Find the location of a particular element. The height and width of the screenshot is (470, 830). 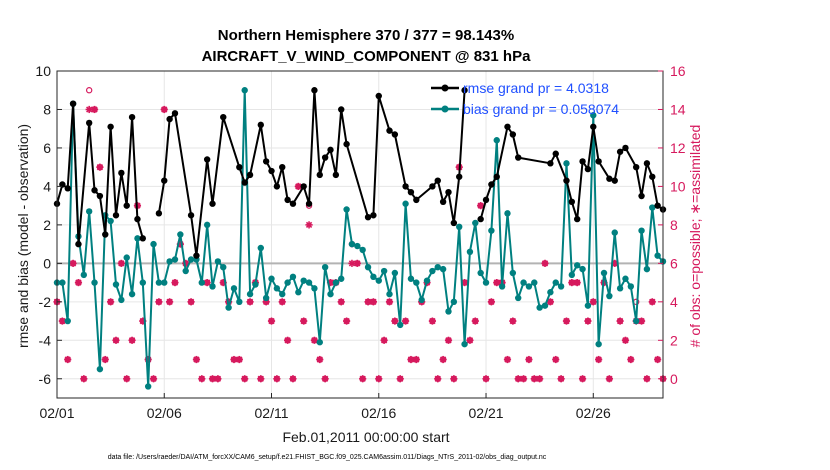

y2-tick-label: 4 is located at coordinates (674, 302).